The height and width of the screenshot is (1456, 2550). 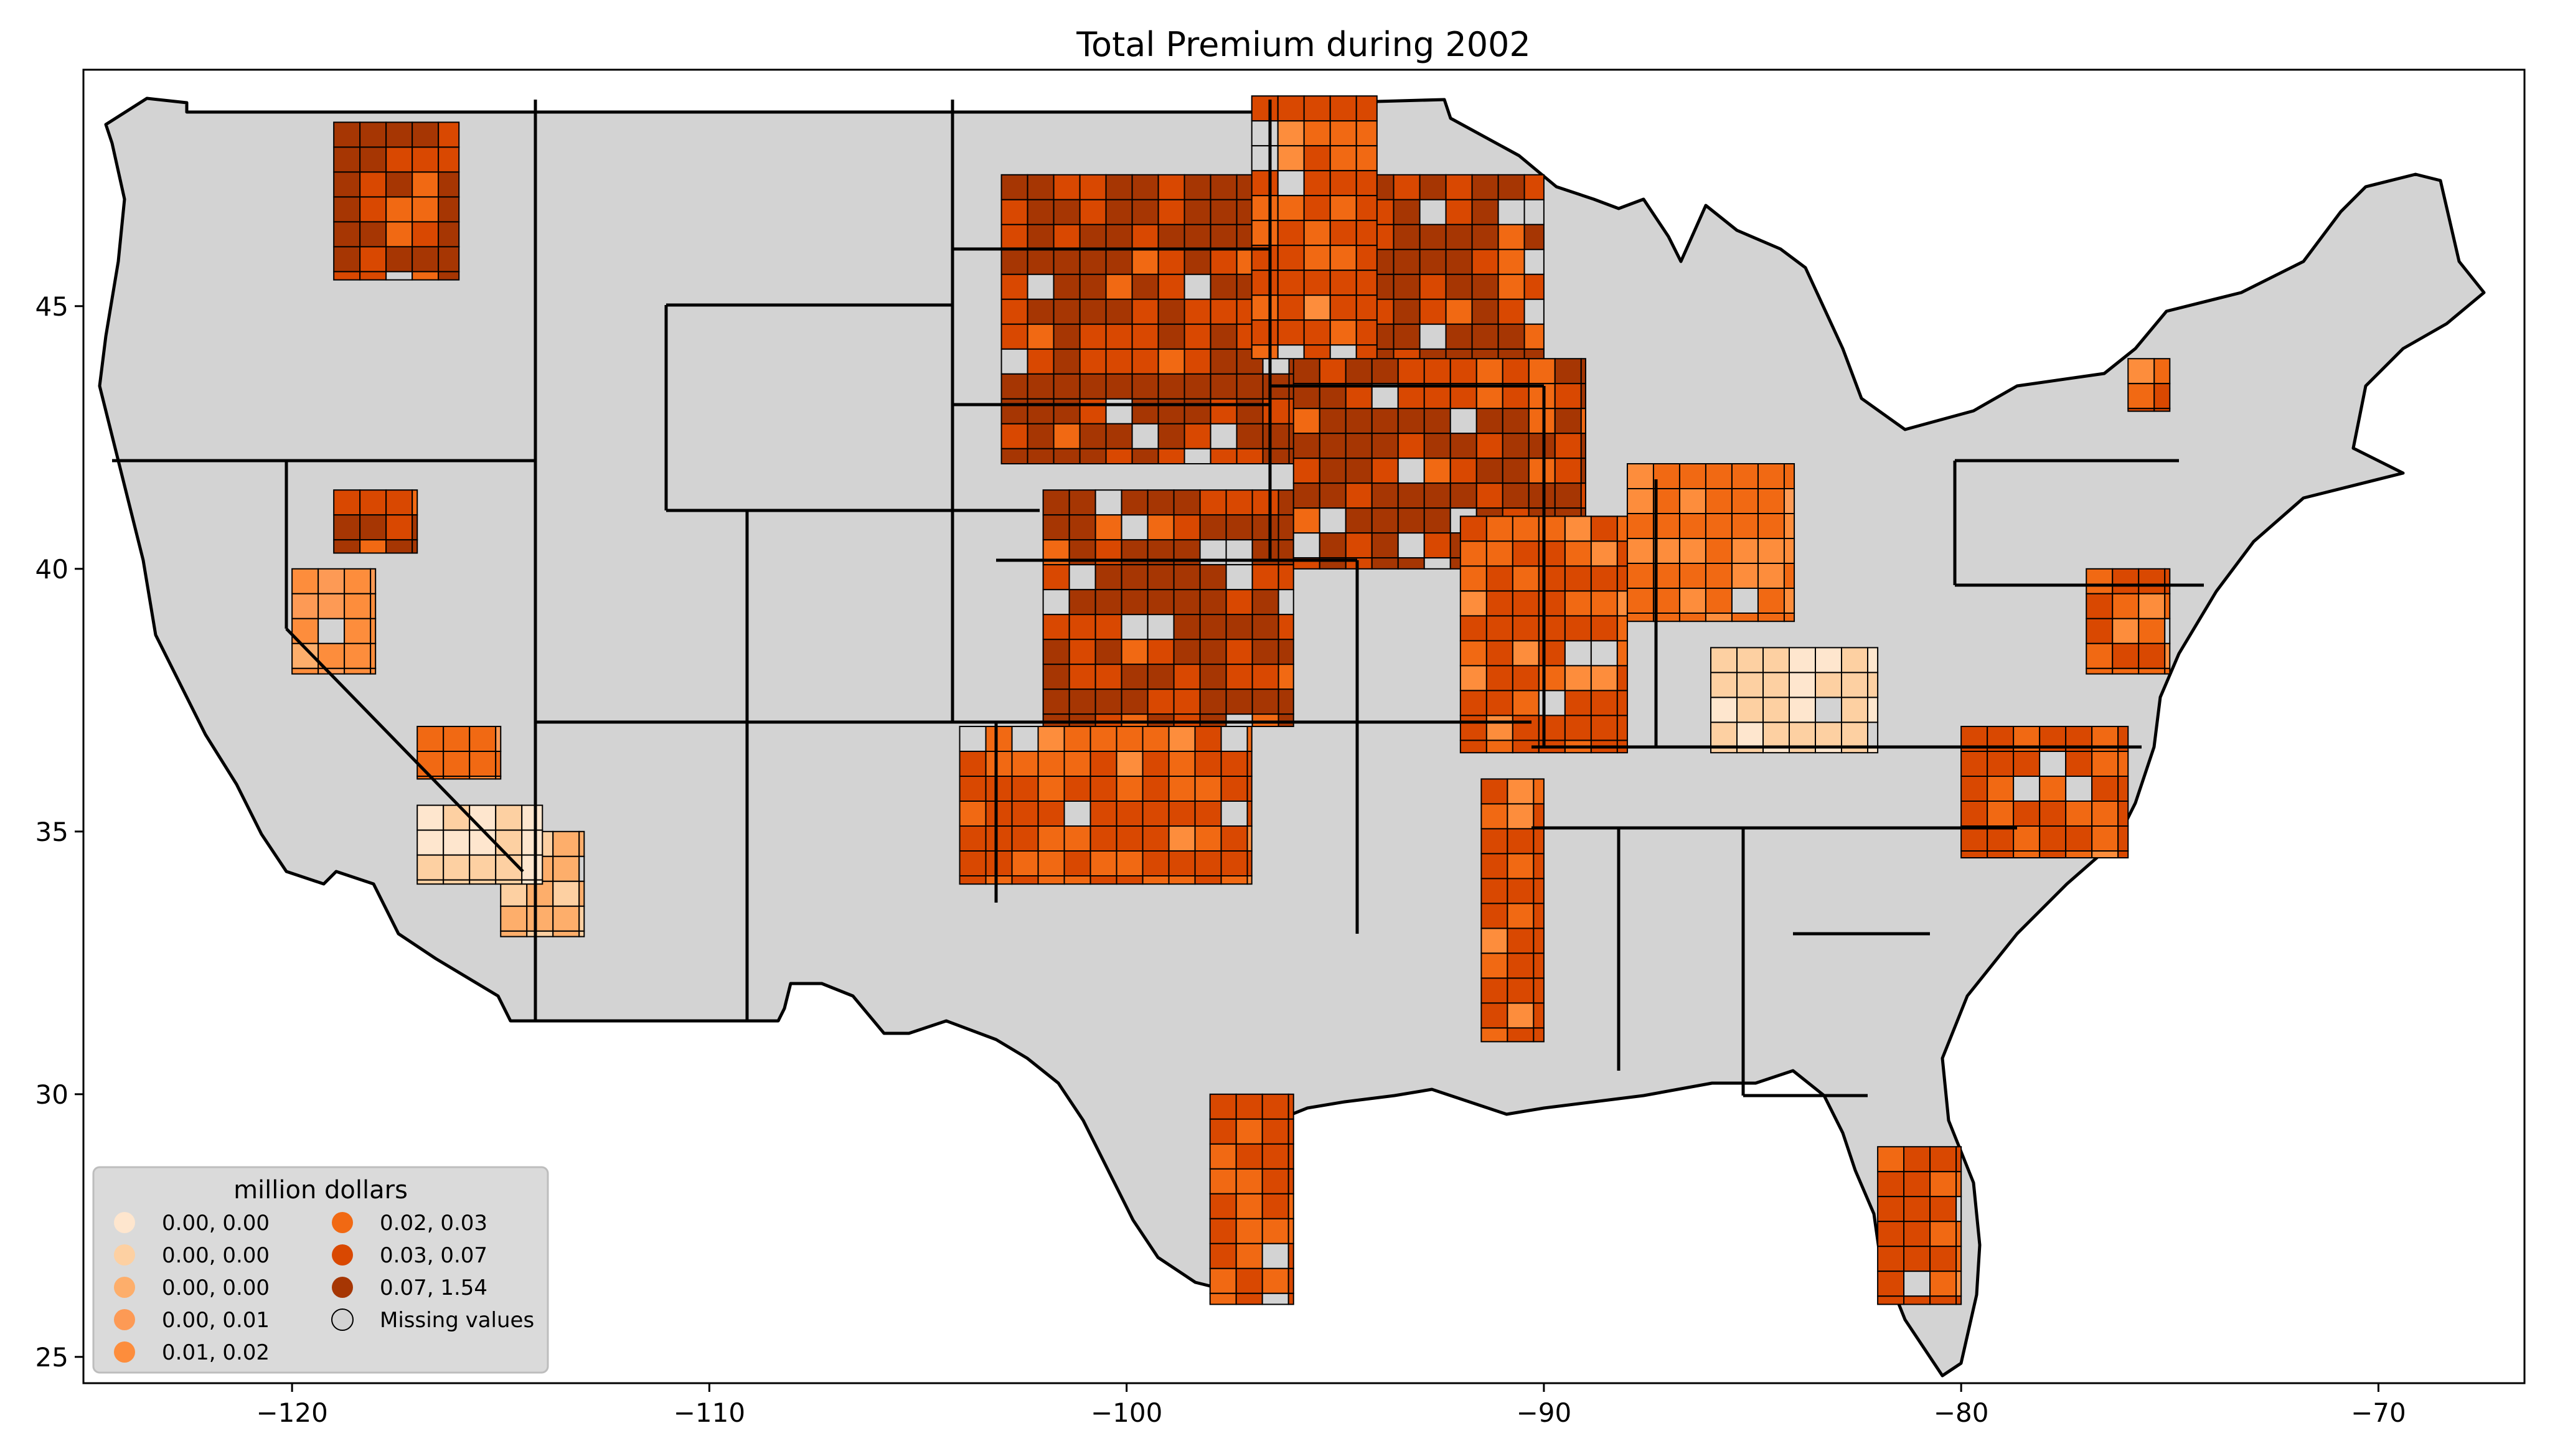 What do you see at coordinates (1544, 1412) in the screenshot?
I see `x-tick-label: −90` at bounding box center [1544, 1412].